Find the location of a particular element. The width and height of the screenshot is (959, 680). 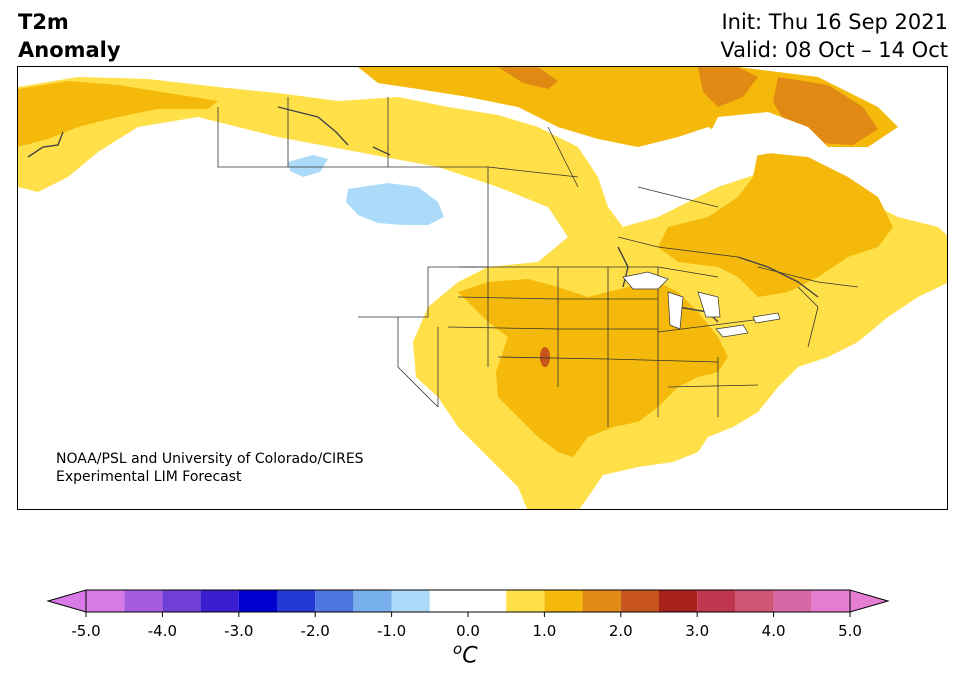

colorbar-tick-label: 1.0 is located at coordinates (544, 631).